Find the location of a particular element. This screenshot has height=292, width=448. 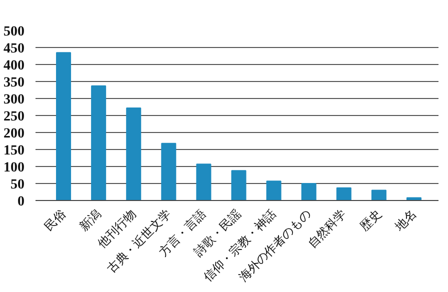

x-tick-label: 新潟 is located at coordinates (90, 220).